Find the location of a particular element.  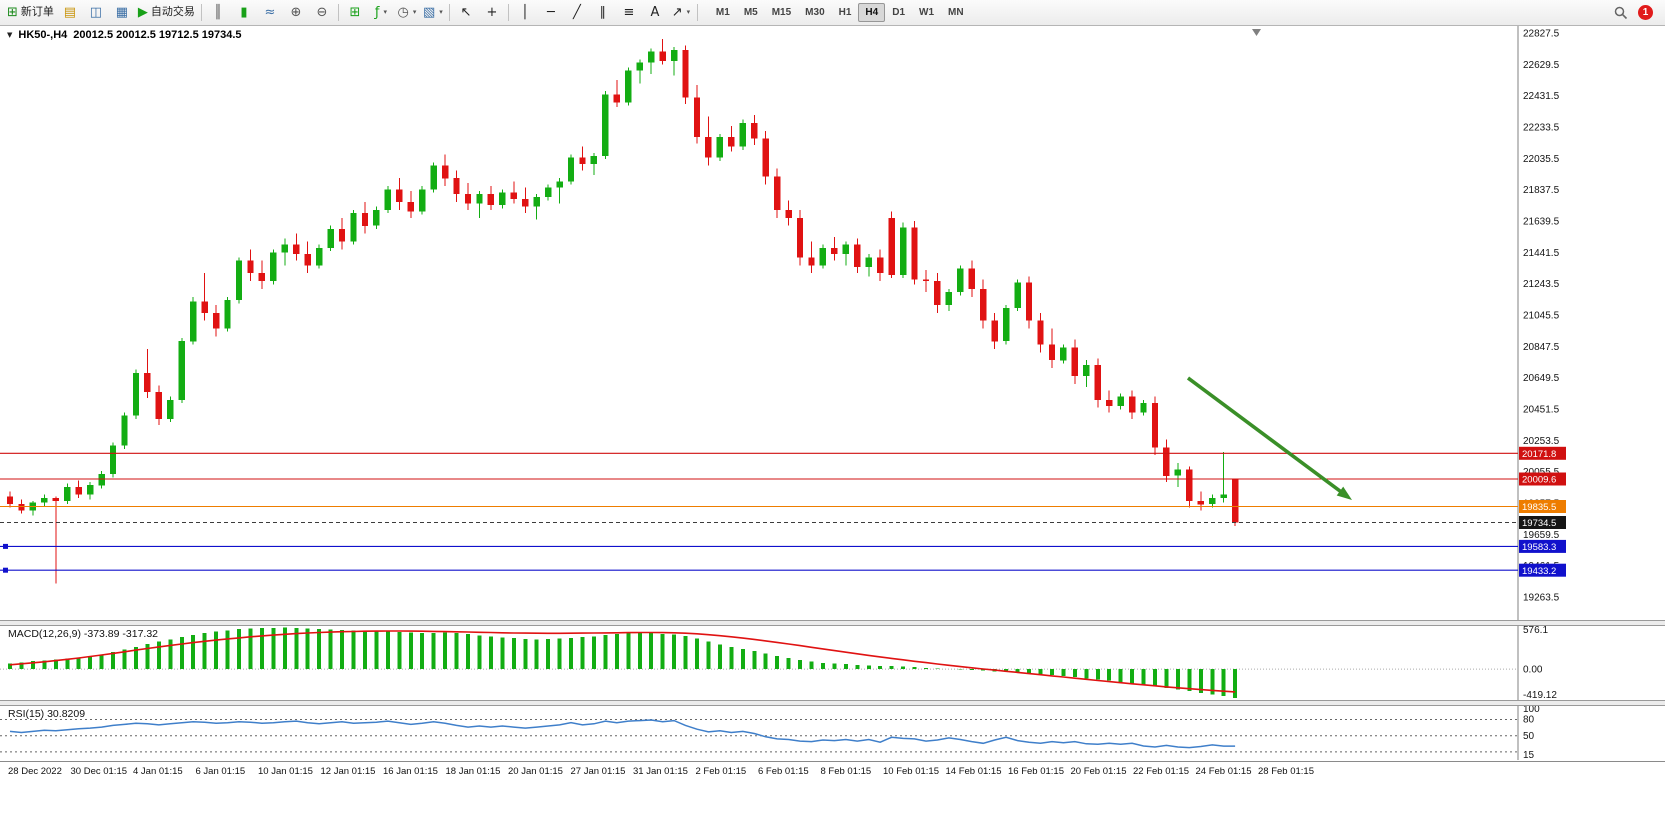

macd-axis-label: 576.1 is located at coordinates (1535, 631).